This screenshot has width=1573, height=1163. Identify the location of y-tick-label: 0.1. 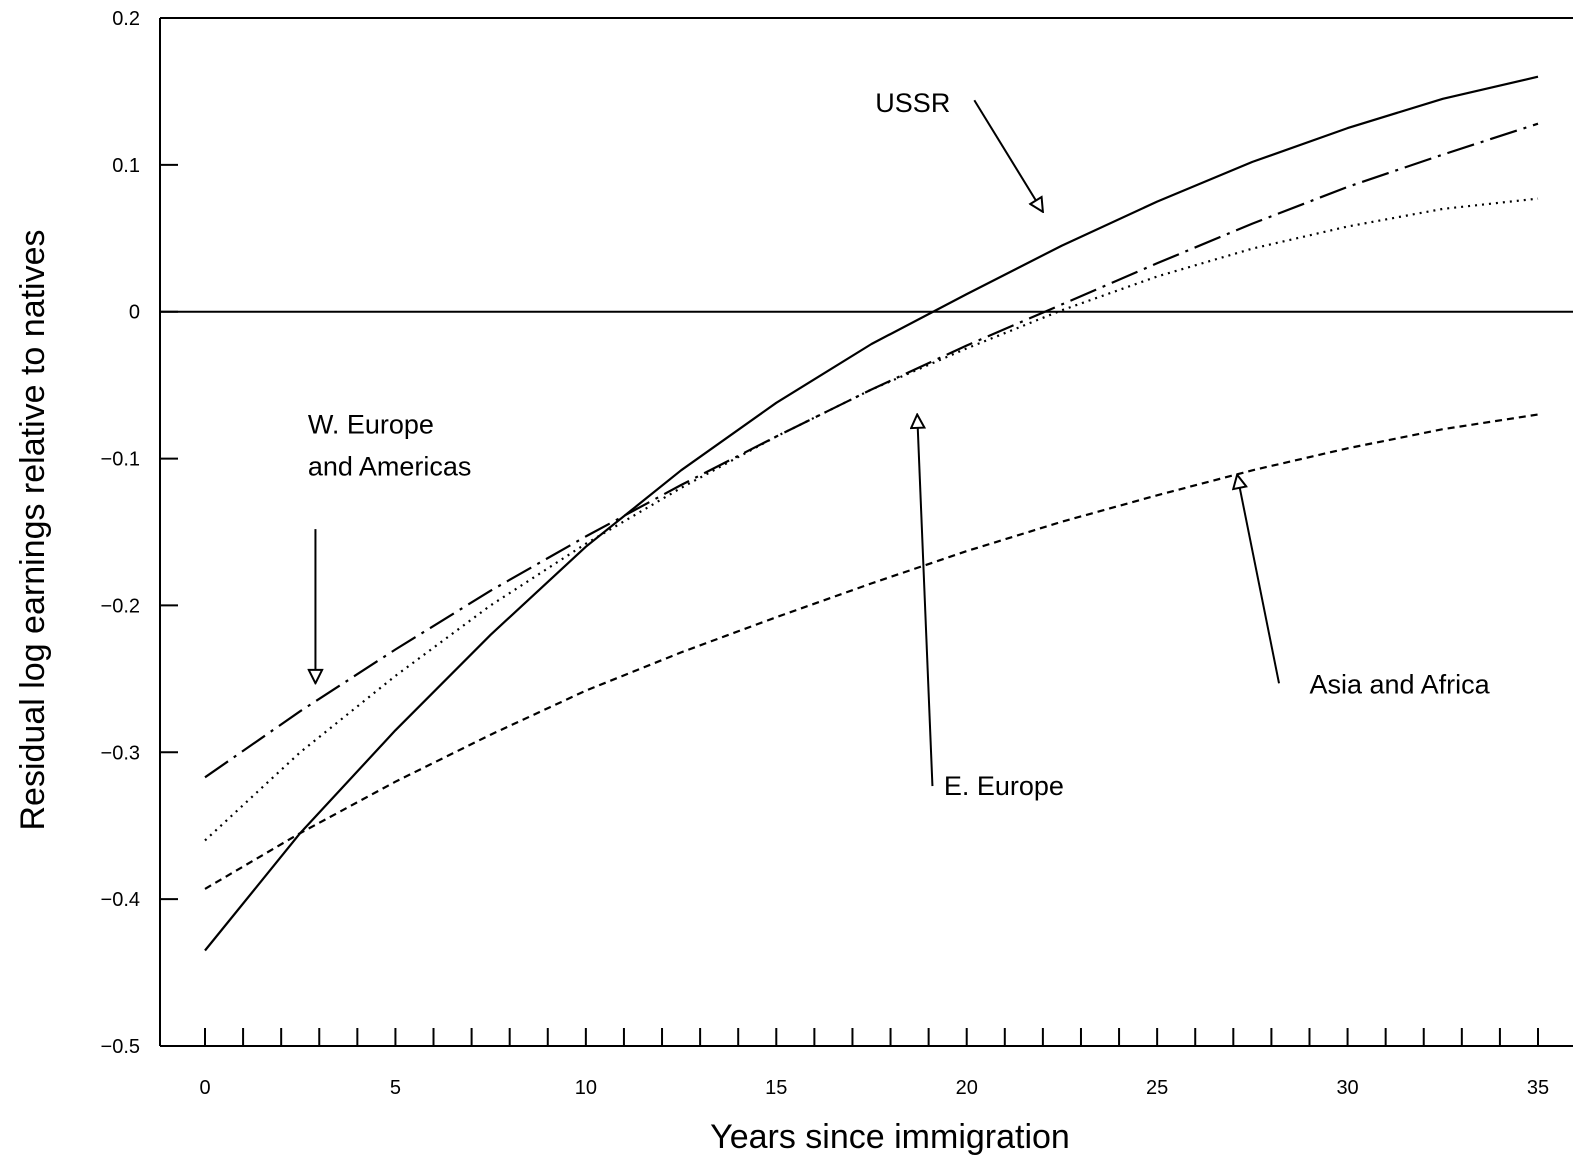
(126, 166).